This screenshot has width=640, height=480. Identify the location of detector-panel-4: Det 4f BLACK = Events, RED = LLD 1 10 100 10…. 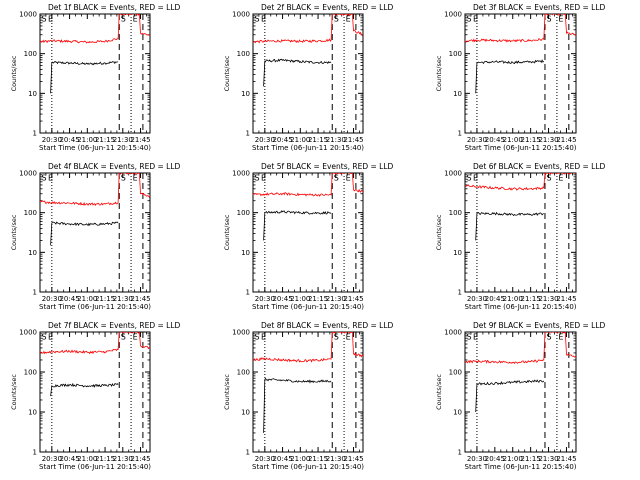
(95, 236).